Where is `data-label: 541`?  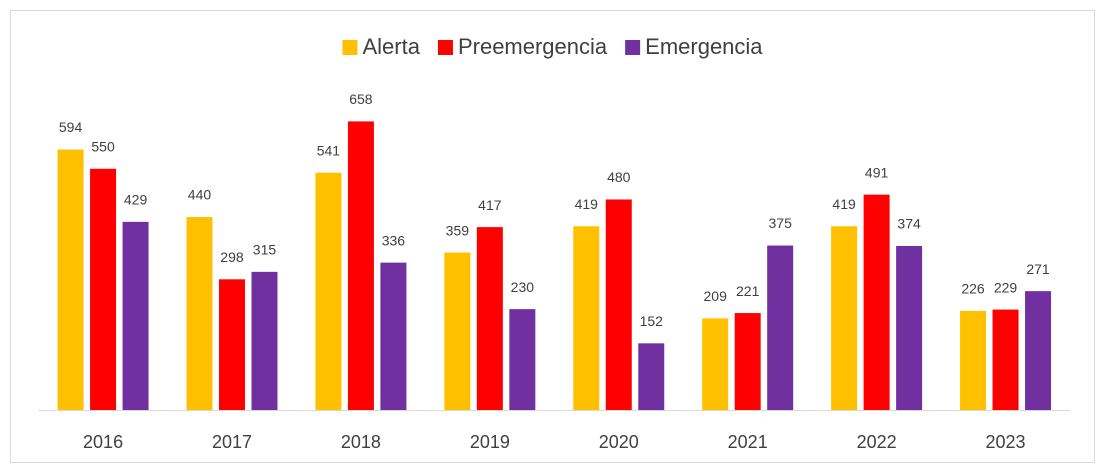 data-label: 541 is located at coordinates (329, 150).